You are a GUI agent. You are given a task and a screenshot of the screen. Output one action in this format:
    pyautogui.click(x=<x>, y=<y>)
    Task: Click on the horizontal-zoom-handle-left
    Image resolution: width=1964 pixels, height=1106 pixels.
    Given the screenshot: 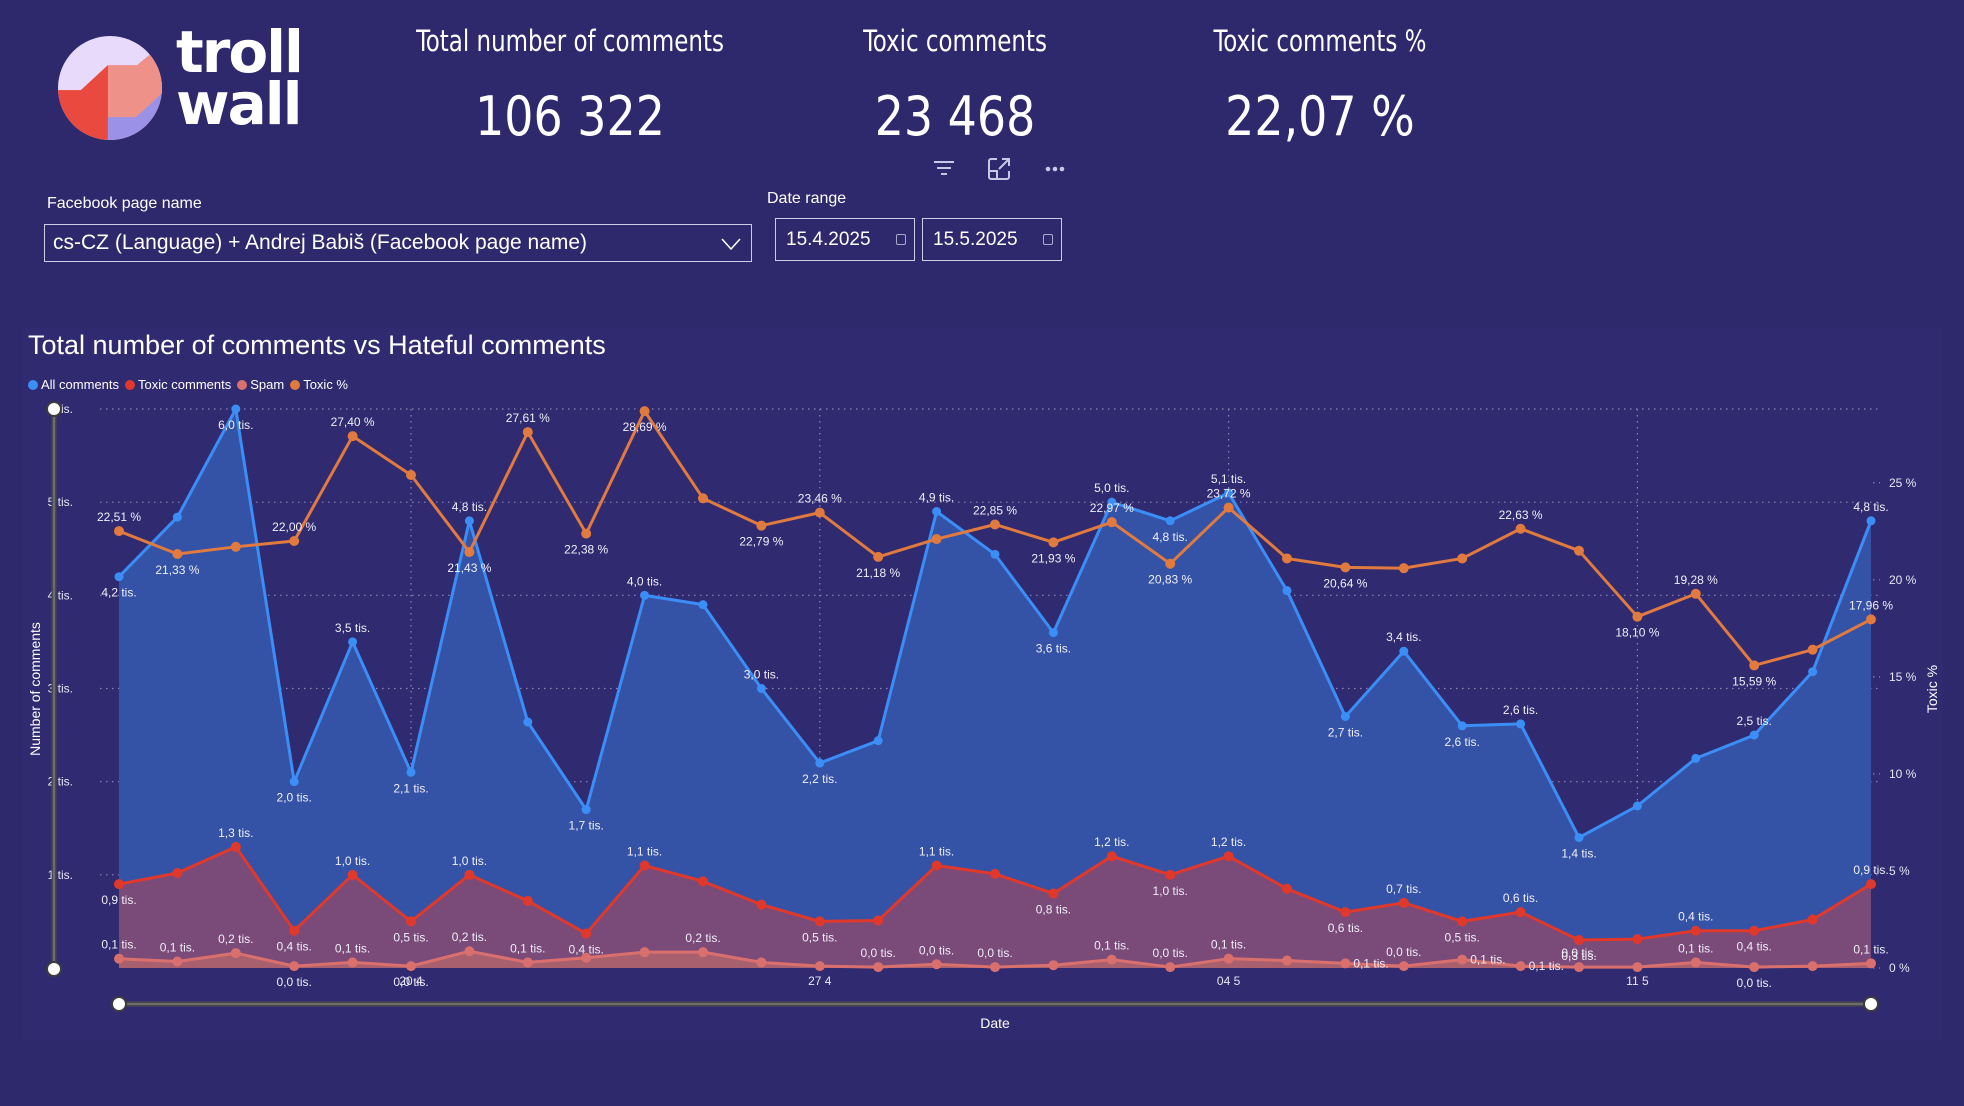 What is the action you would take?
    pyautogui.click(x=119, y=1004)
    